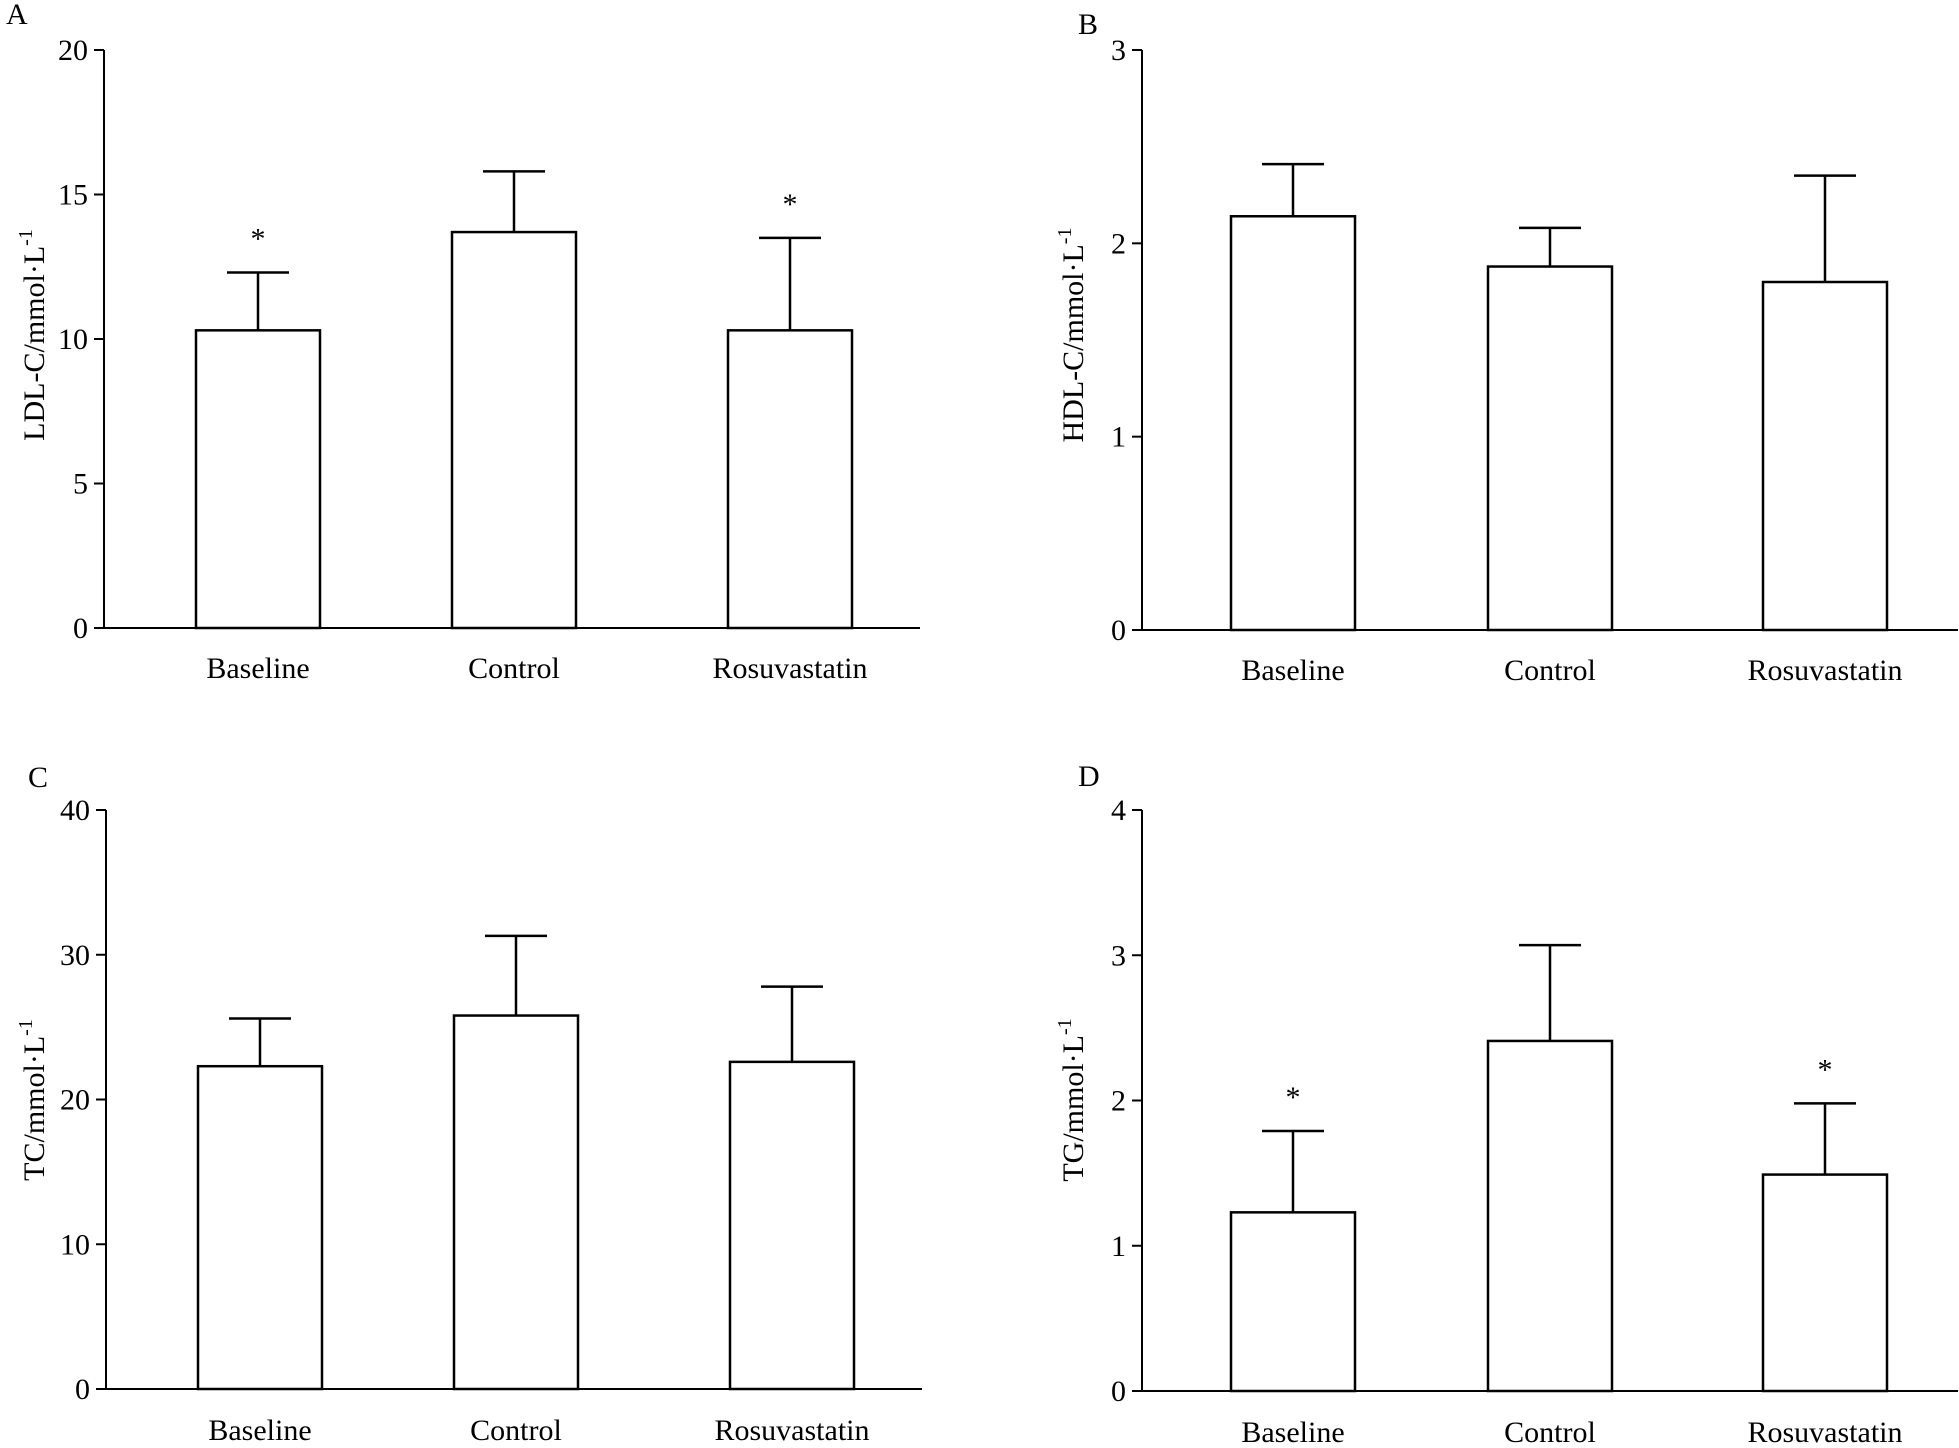 The height and width of the screenshot is (1448, 1959). Describe the element at coordinates (33, 1100) in the screenshot. I see `y-axis-label: TC/mmol·L-1` at that location.